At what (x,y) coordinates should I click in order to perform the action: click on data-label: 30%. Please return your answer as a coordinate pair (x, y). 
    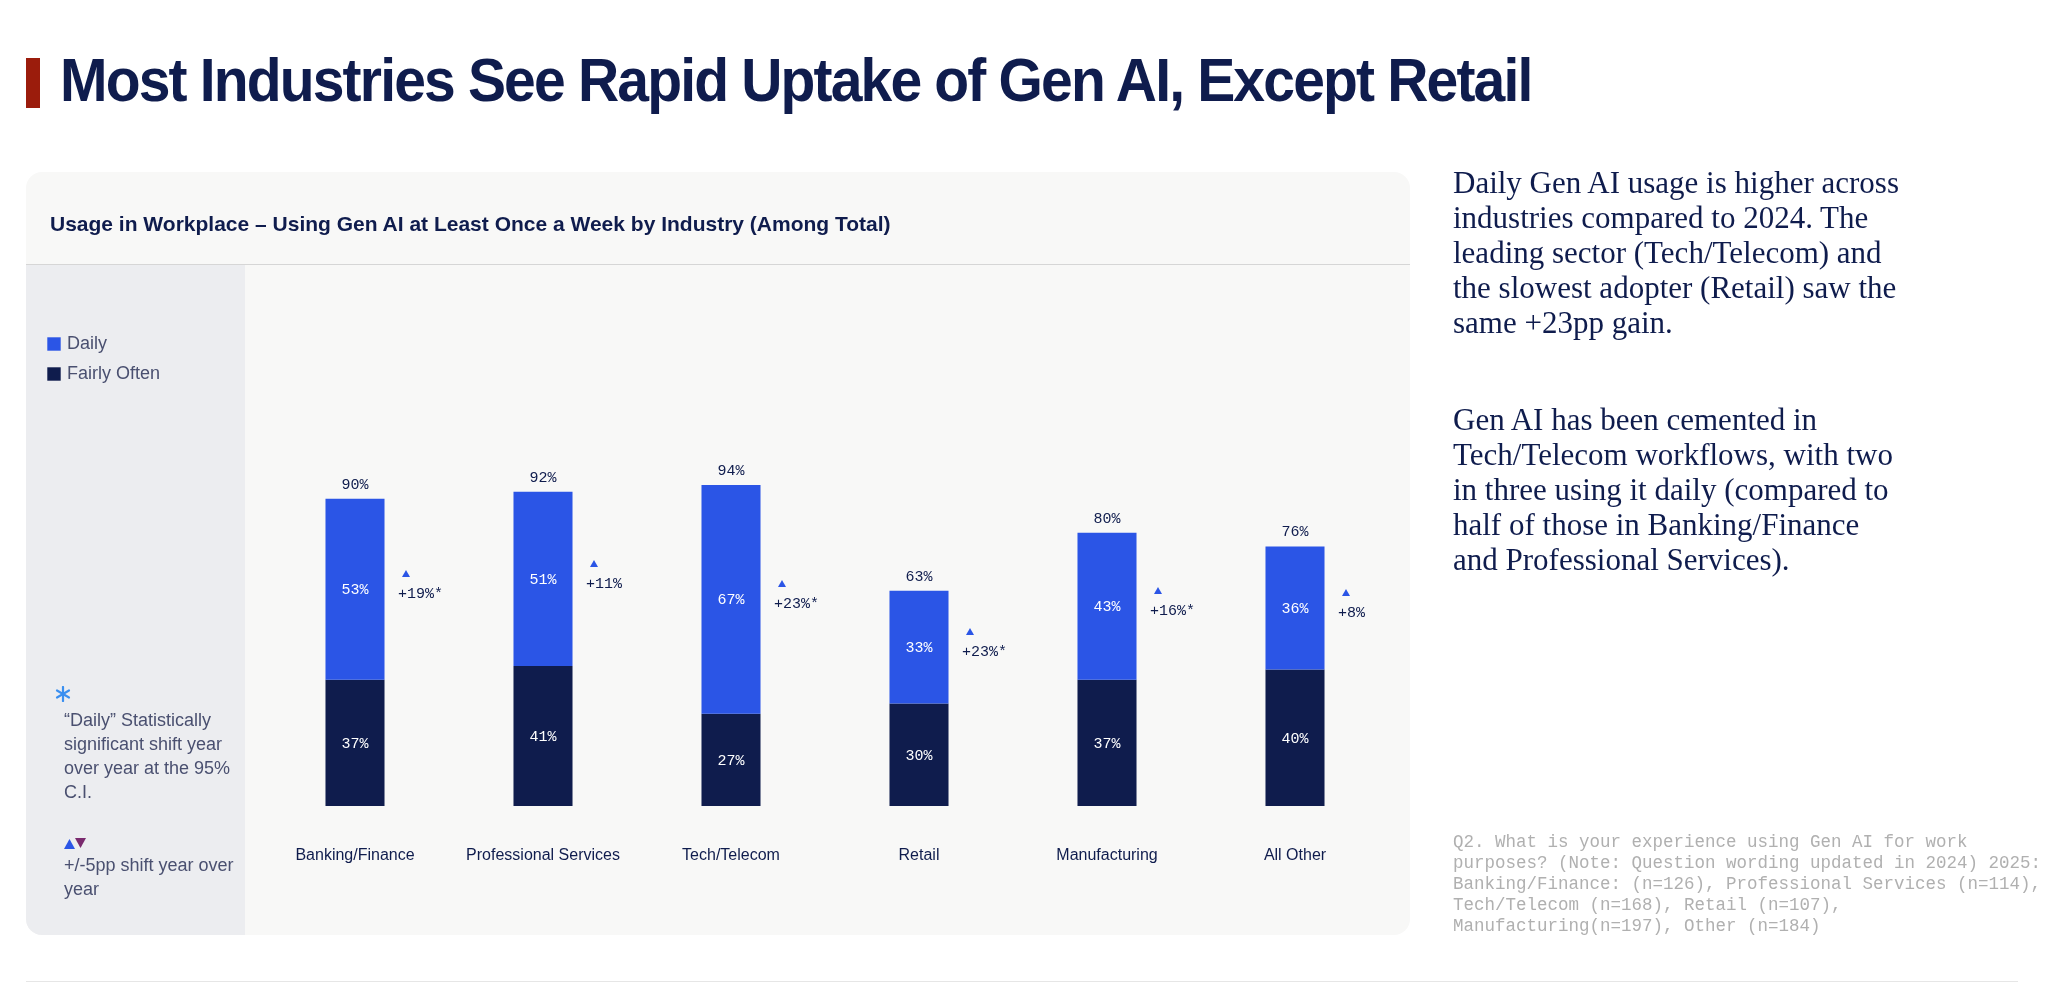
    Looking at the image, I should click on (919, 756).